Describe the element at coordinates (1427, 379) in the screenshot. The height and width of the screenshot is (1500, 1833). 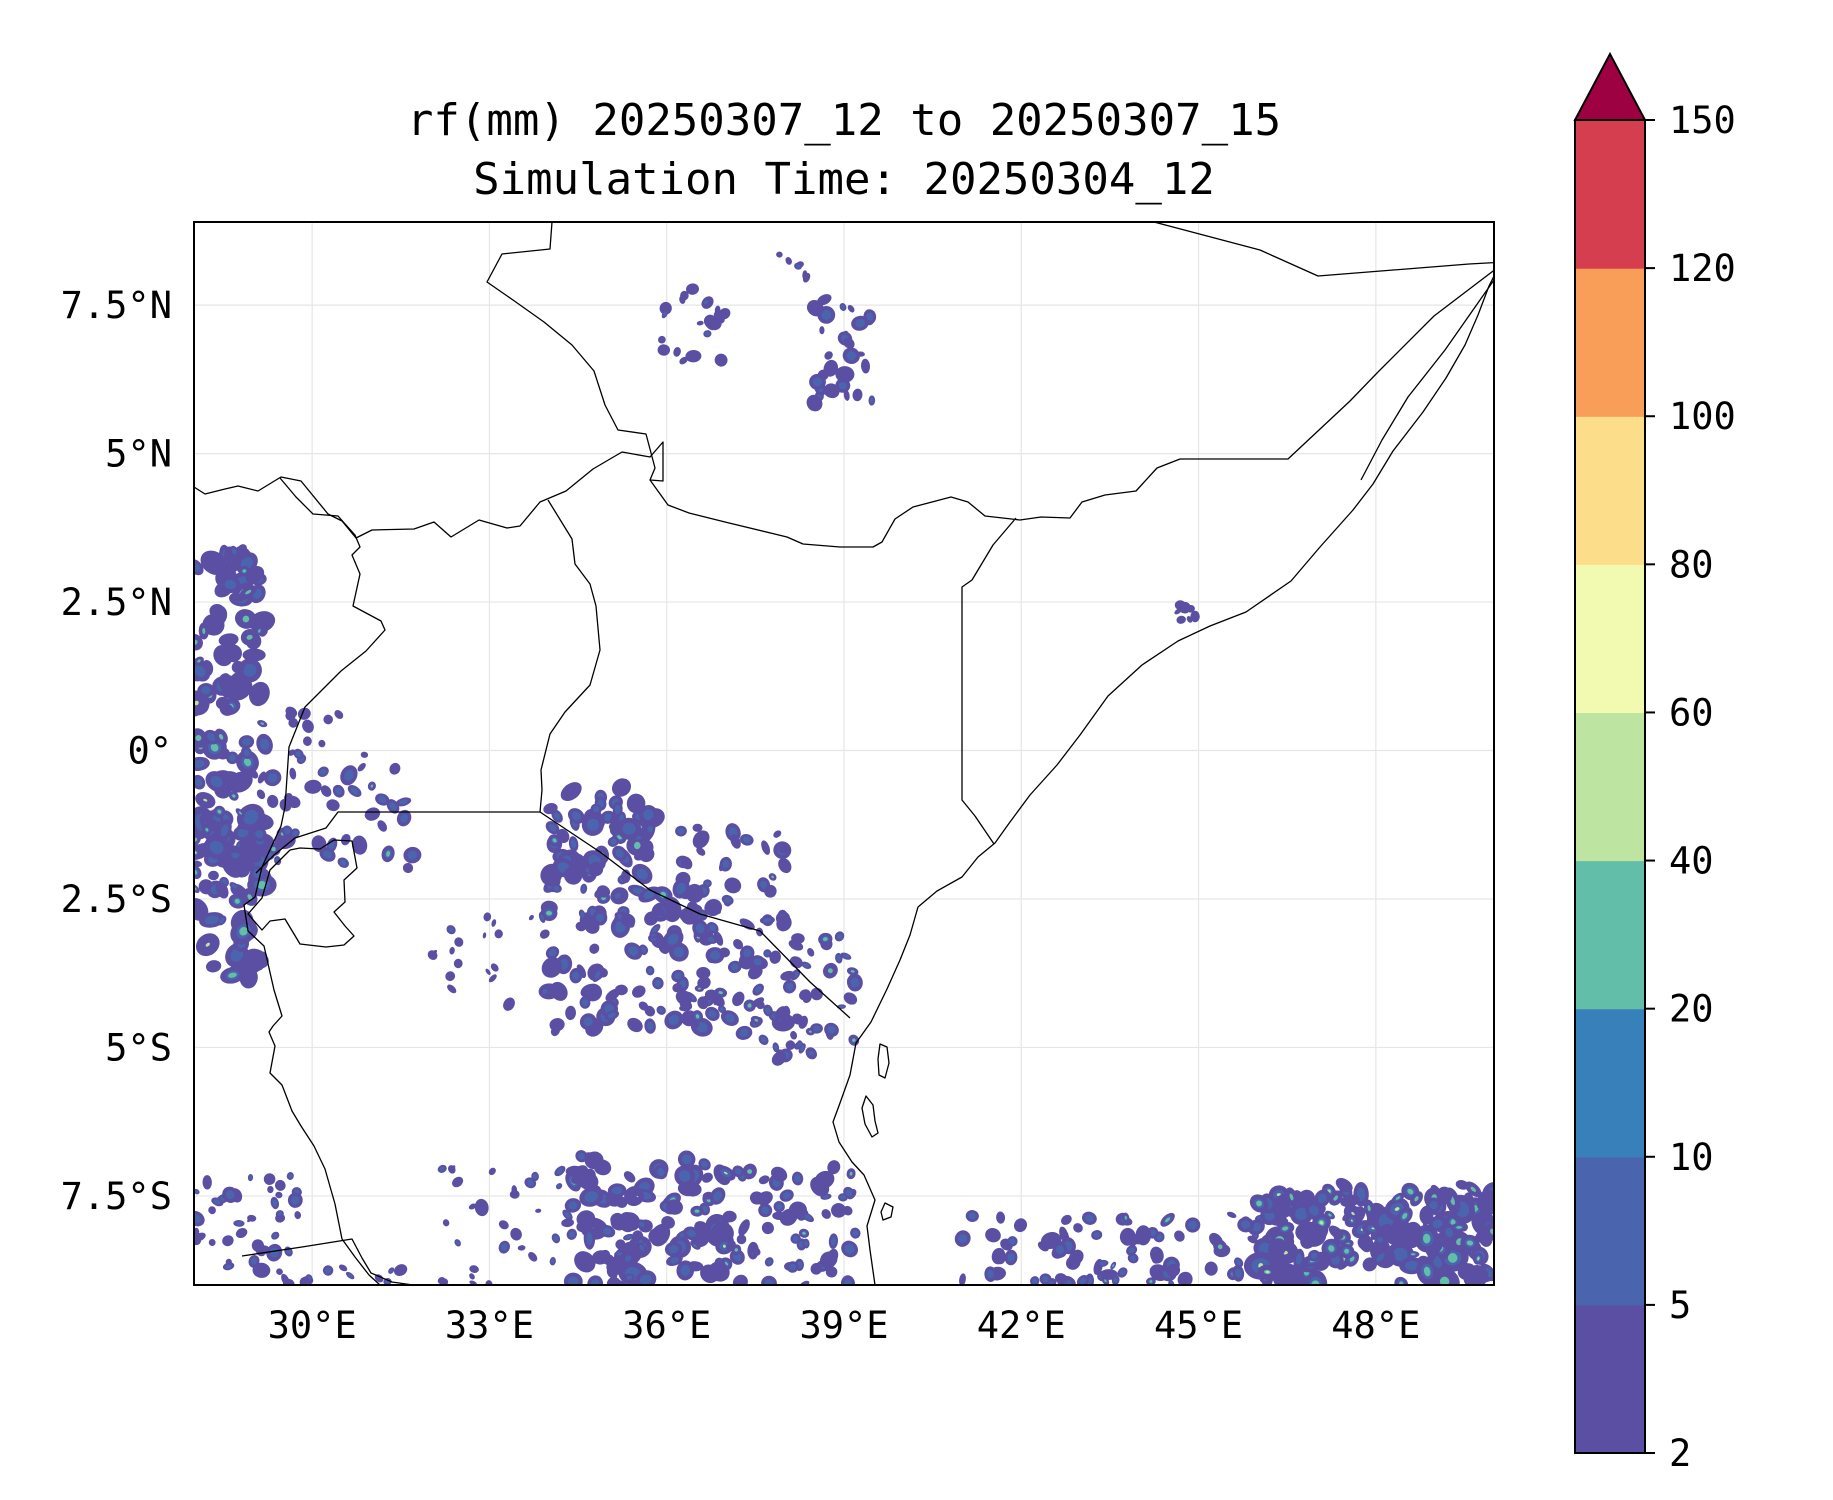
I see `border-somaliland` at that location.